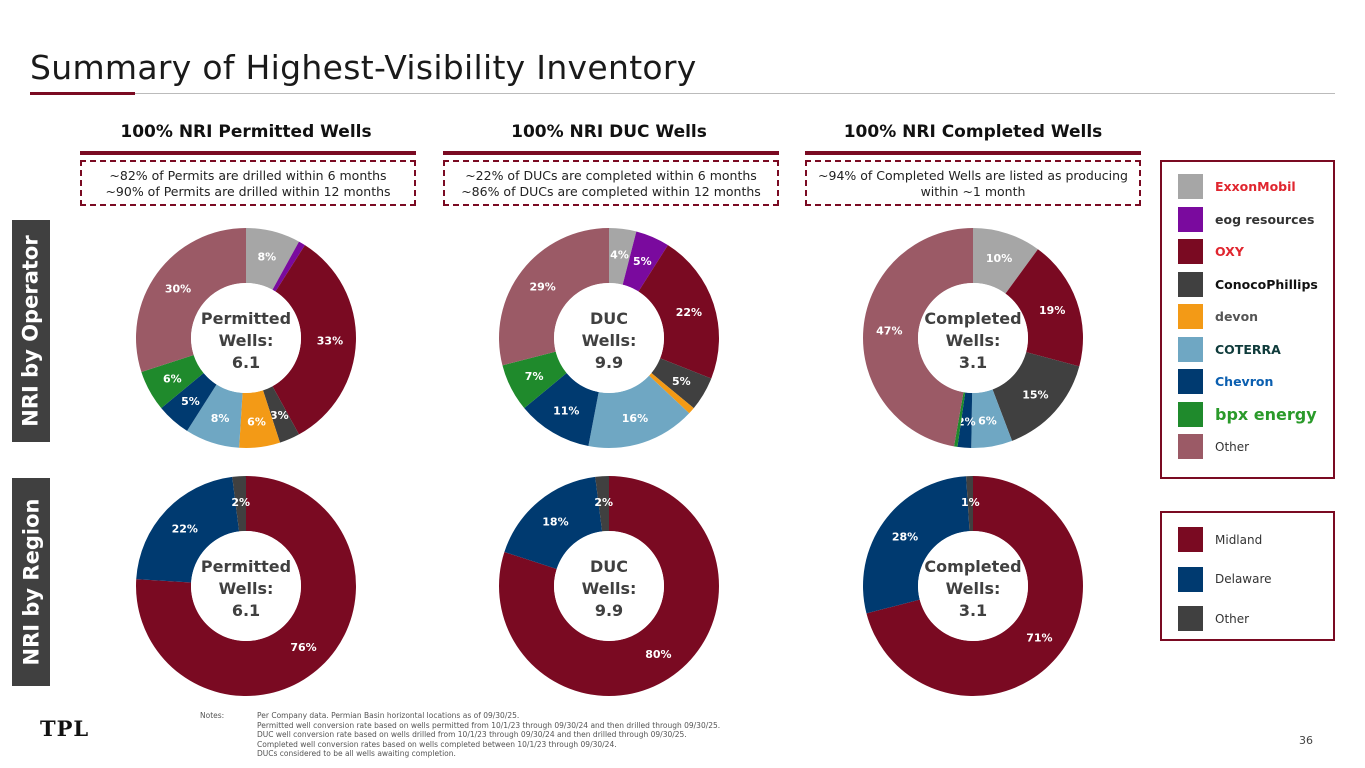 Image resolution: width=1365 pixels, height=768 pixels. I want to click on donut-chart: 76% 22% 2% Permitted Wells: 6.1, so click(246, 586).